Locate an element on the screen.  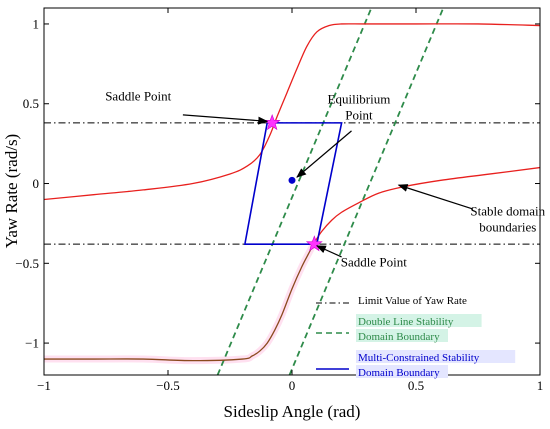
annotation-label-equilibrium: Point is located at coordinates (359, 115).